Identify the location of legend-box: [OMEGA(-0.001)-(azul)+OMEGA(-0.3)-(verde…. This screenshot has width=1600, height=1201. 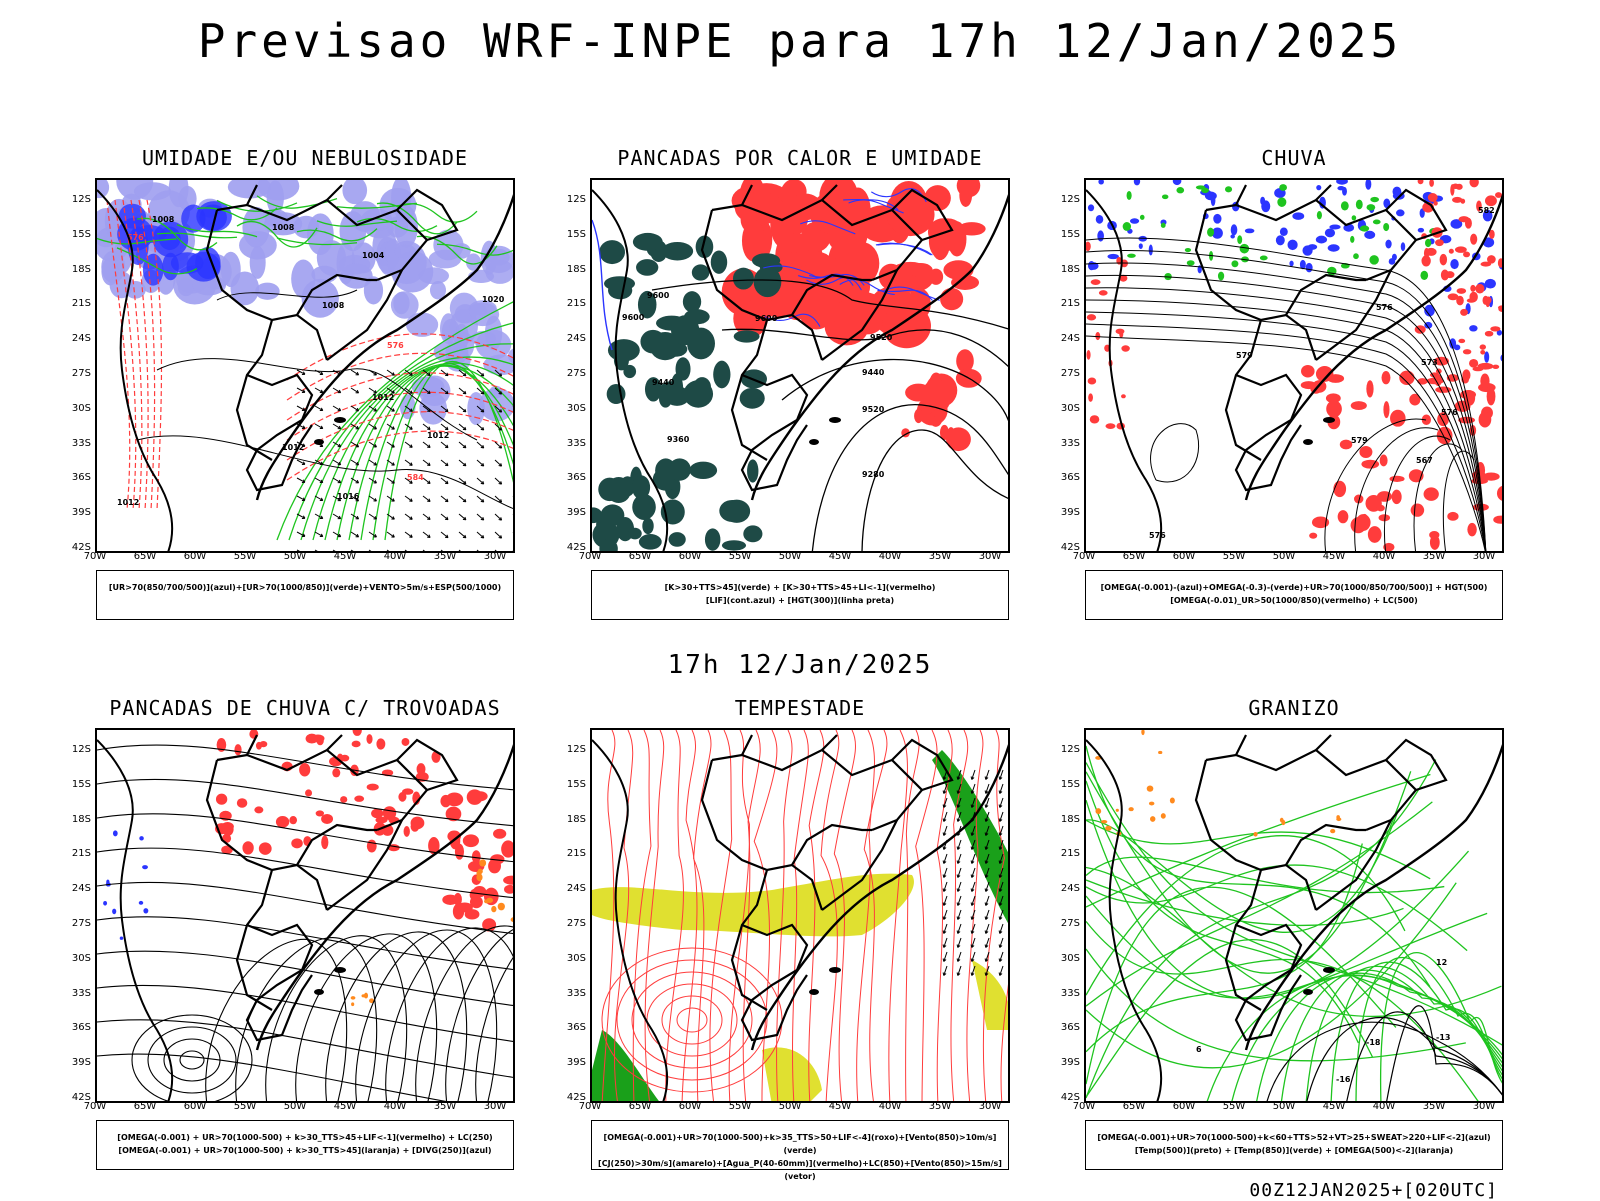
(1294, 595).